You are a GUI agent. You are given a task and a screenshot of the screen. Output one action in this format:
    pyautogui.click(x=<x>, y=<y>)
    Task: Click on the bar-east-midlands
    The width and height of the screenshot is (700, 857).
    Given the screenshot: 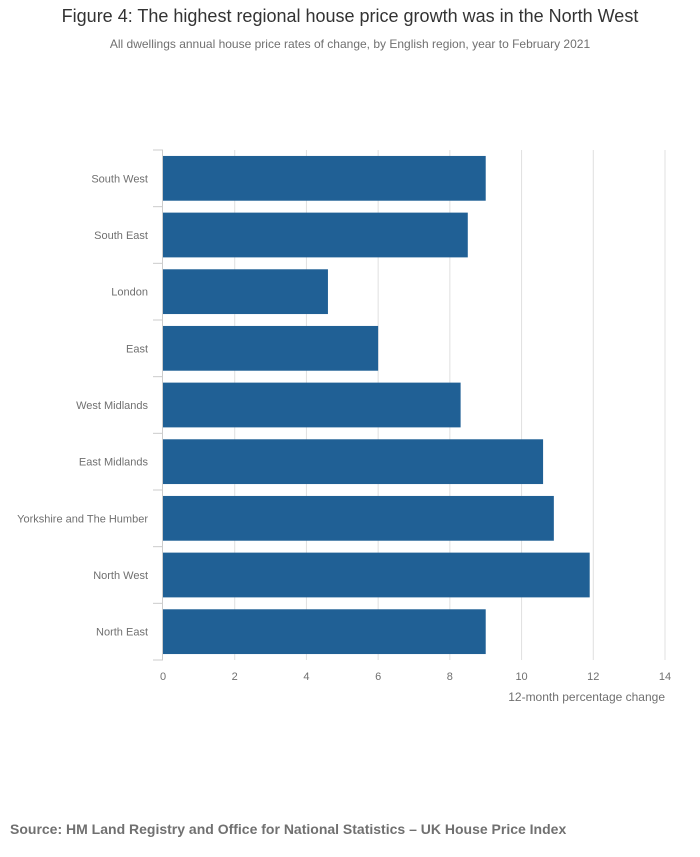 What is the action you would take?
    pyautogui.click(x=353, y=462)
    